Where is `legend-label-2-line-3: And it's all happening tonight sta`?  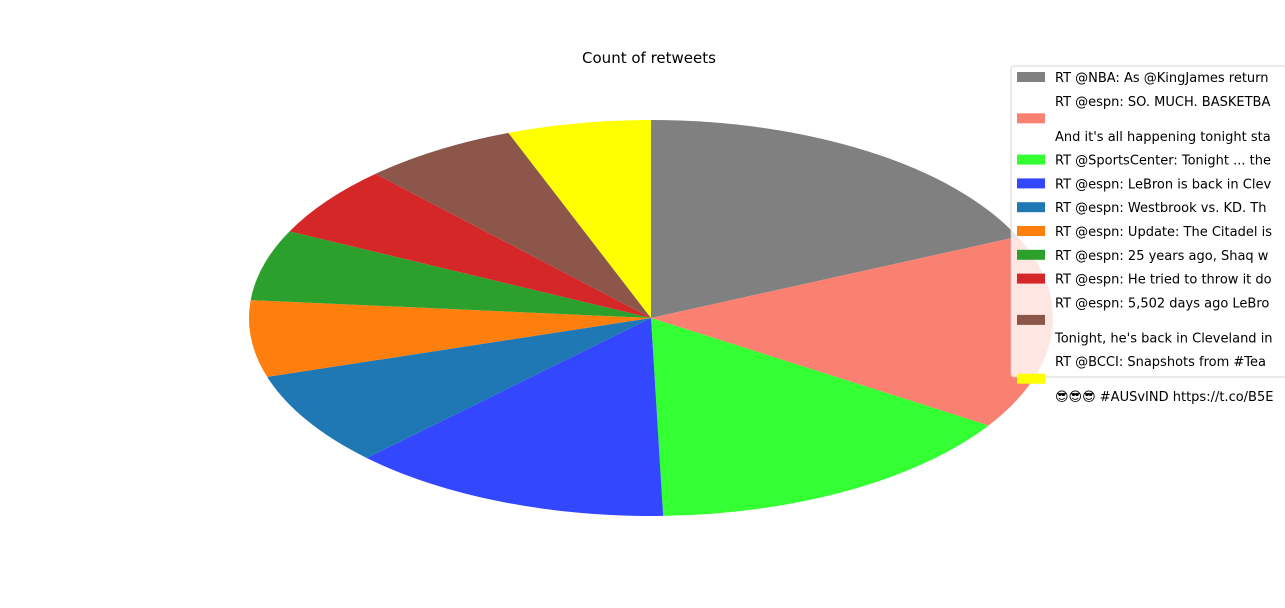
legend-label-2-line-3: And it's all happening tonight sta is located at coordinates (1163, 137).